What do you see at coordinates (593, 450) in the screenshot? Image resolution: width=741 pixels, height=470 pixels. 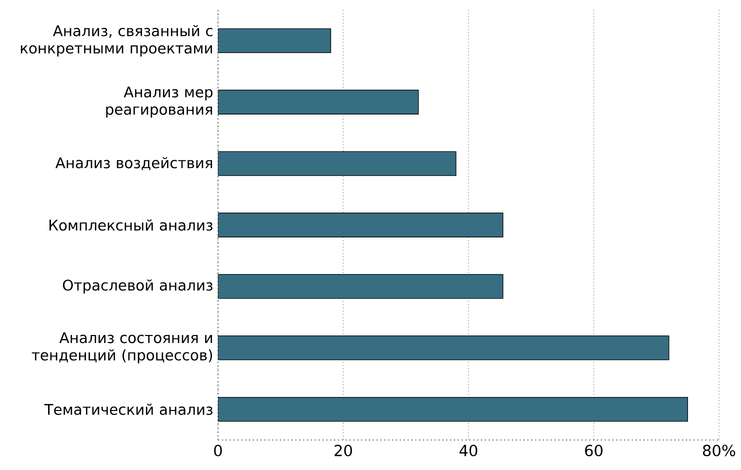 I see `x-tick-label: 60` at bounding box center [593, 450].